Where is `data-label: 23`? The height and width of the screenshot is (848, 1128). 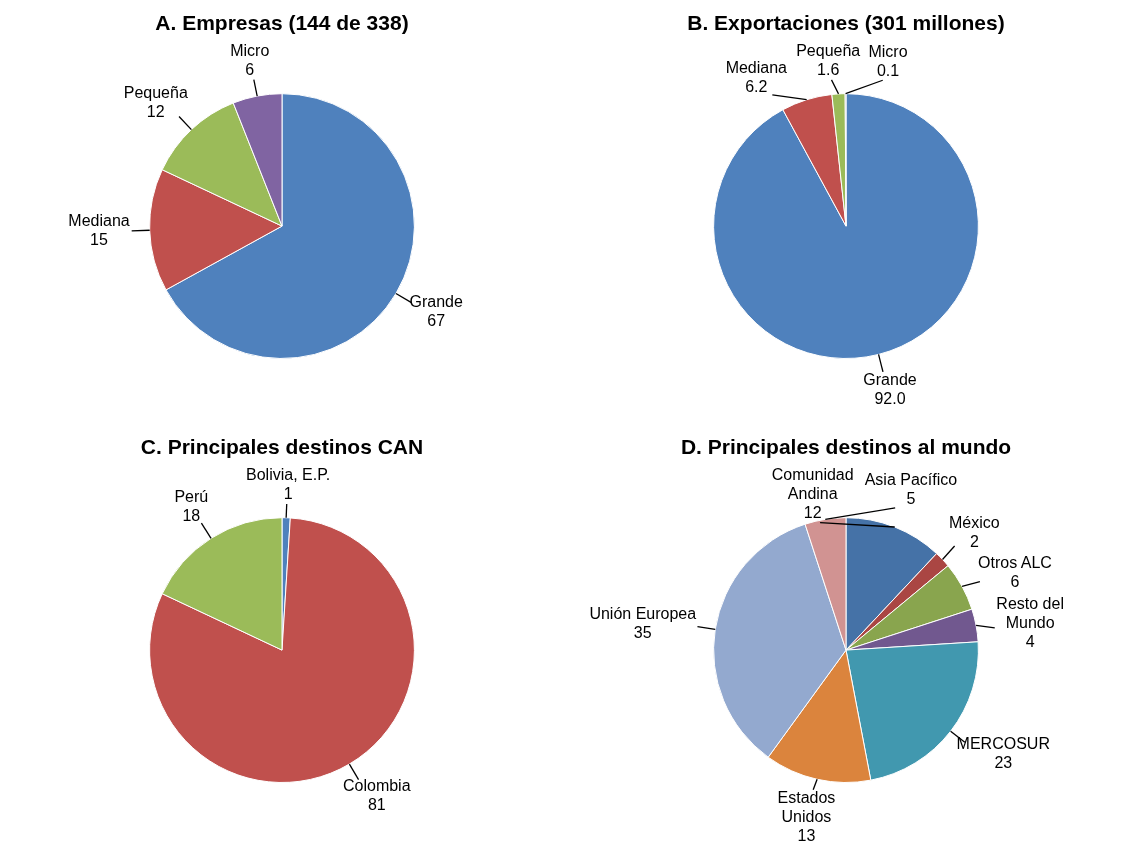 data-label: 23 is located at coordinates (1003, 762).